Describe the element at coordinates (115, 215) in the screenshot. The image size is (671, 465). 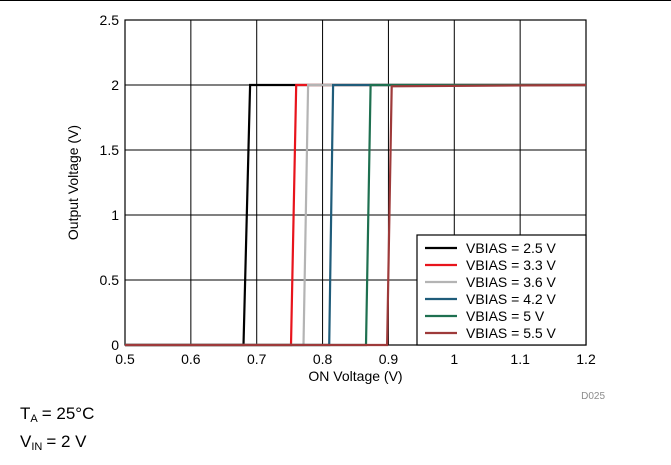
I see `y-tick-label: 1` at that location.